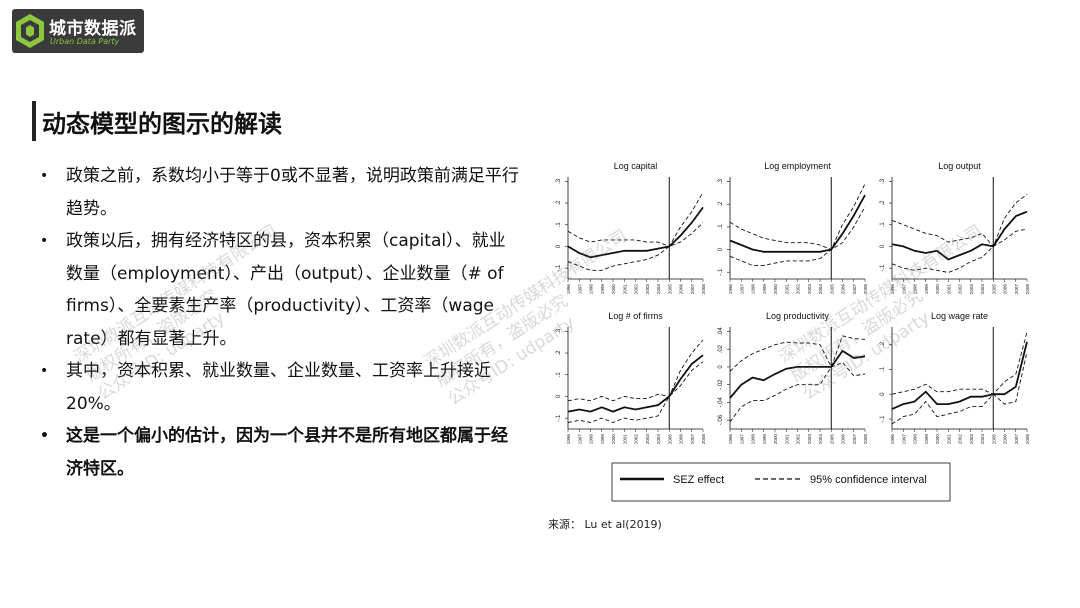 The height and width of the screenshot is (608, 1080). What do you see at coordinates (287, 452) in the screenshot?
I see `bullet-text: 这是一个偏小的估计，因为一个县并不是所有地区都属于经济特区。` at bounding box center [287, 452].